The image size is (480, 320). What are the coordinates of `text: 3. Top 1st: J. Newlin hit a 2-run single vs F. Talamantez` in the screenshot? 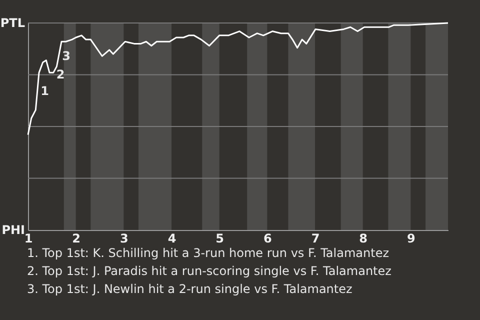 It's located at (190, 289).